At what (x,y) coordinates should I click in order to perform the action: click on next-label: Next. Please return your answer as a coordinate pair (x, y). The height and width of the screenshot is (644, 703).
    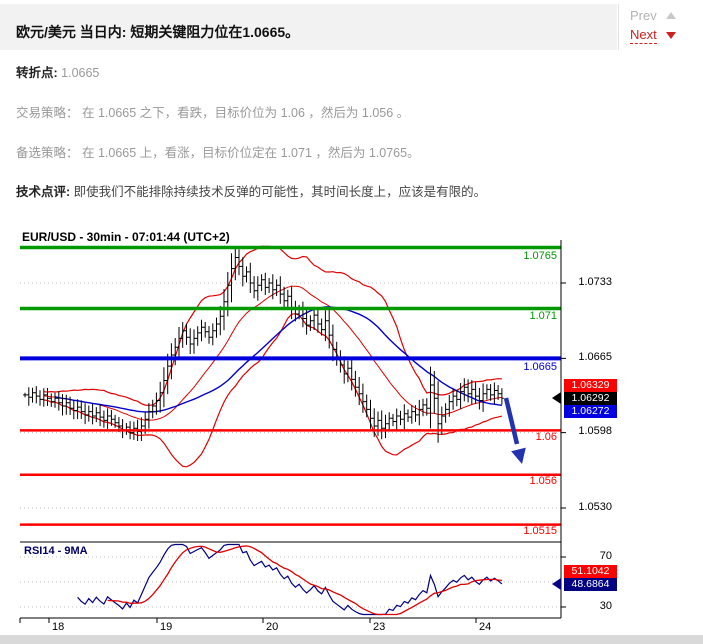
    Looking at the image, I should click on (643, 35).